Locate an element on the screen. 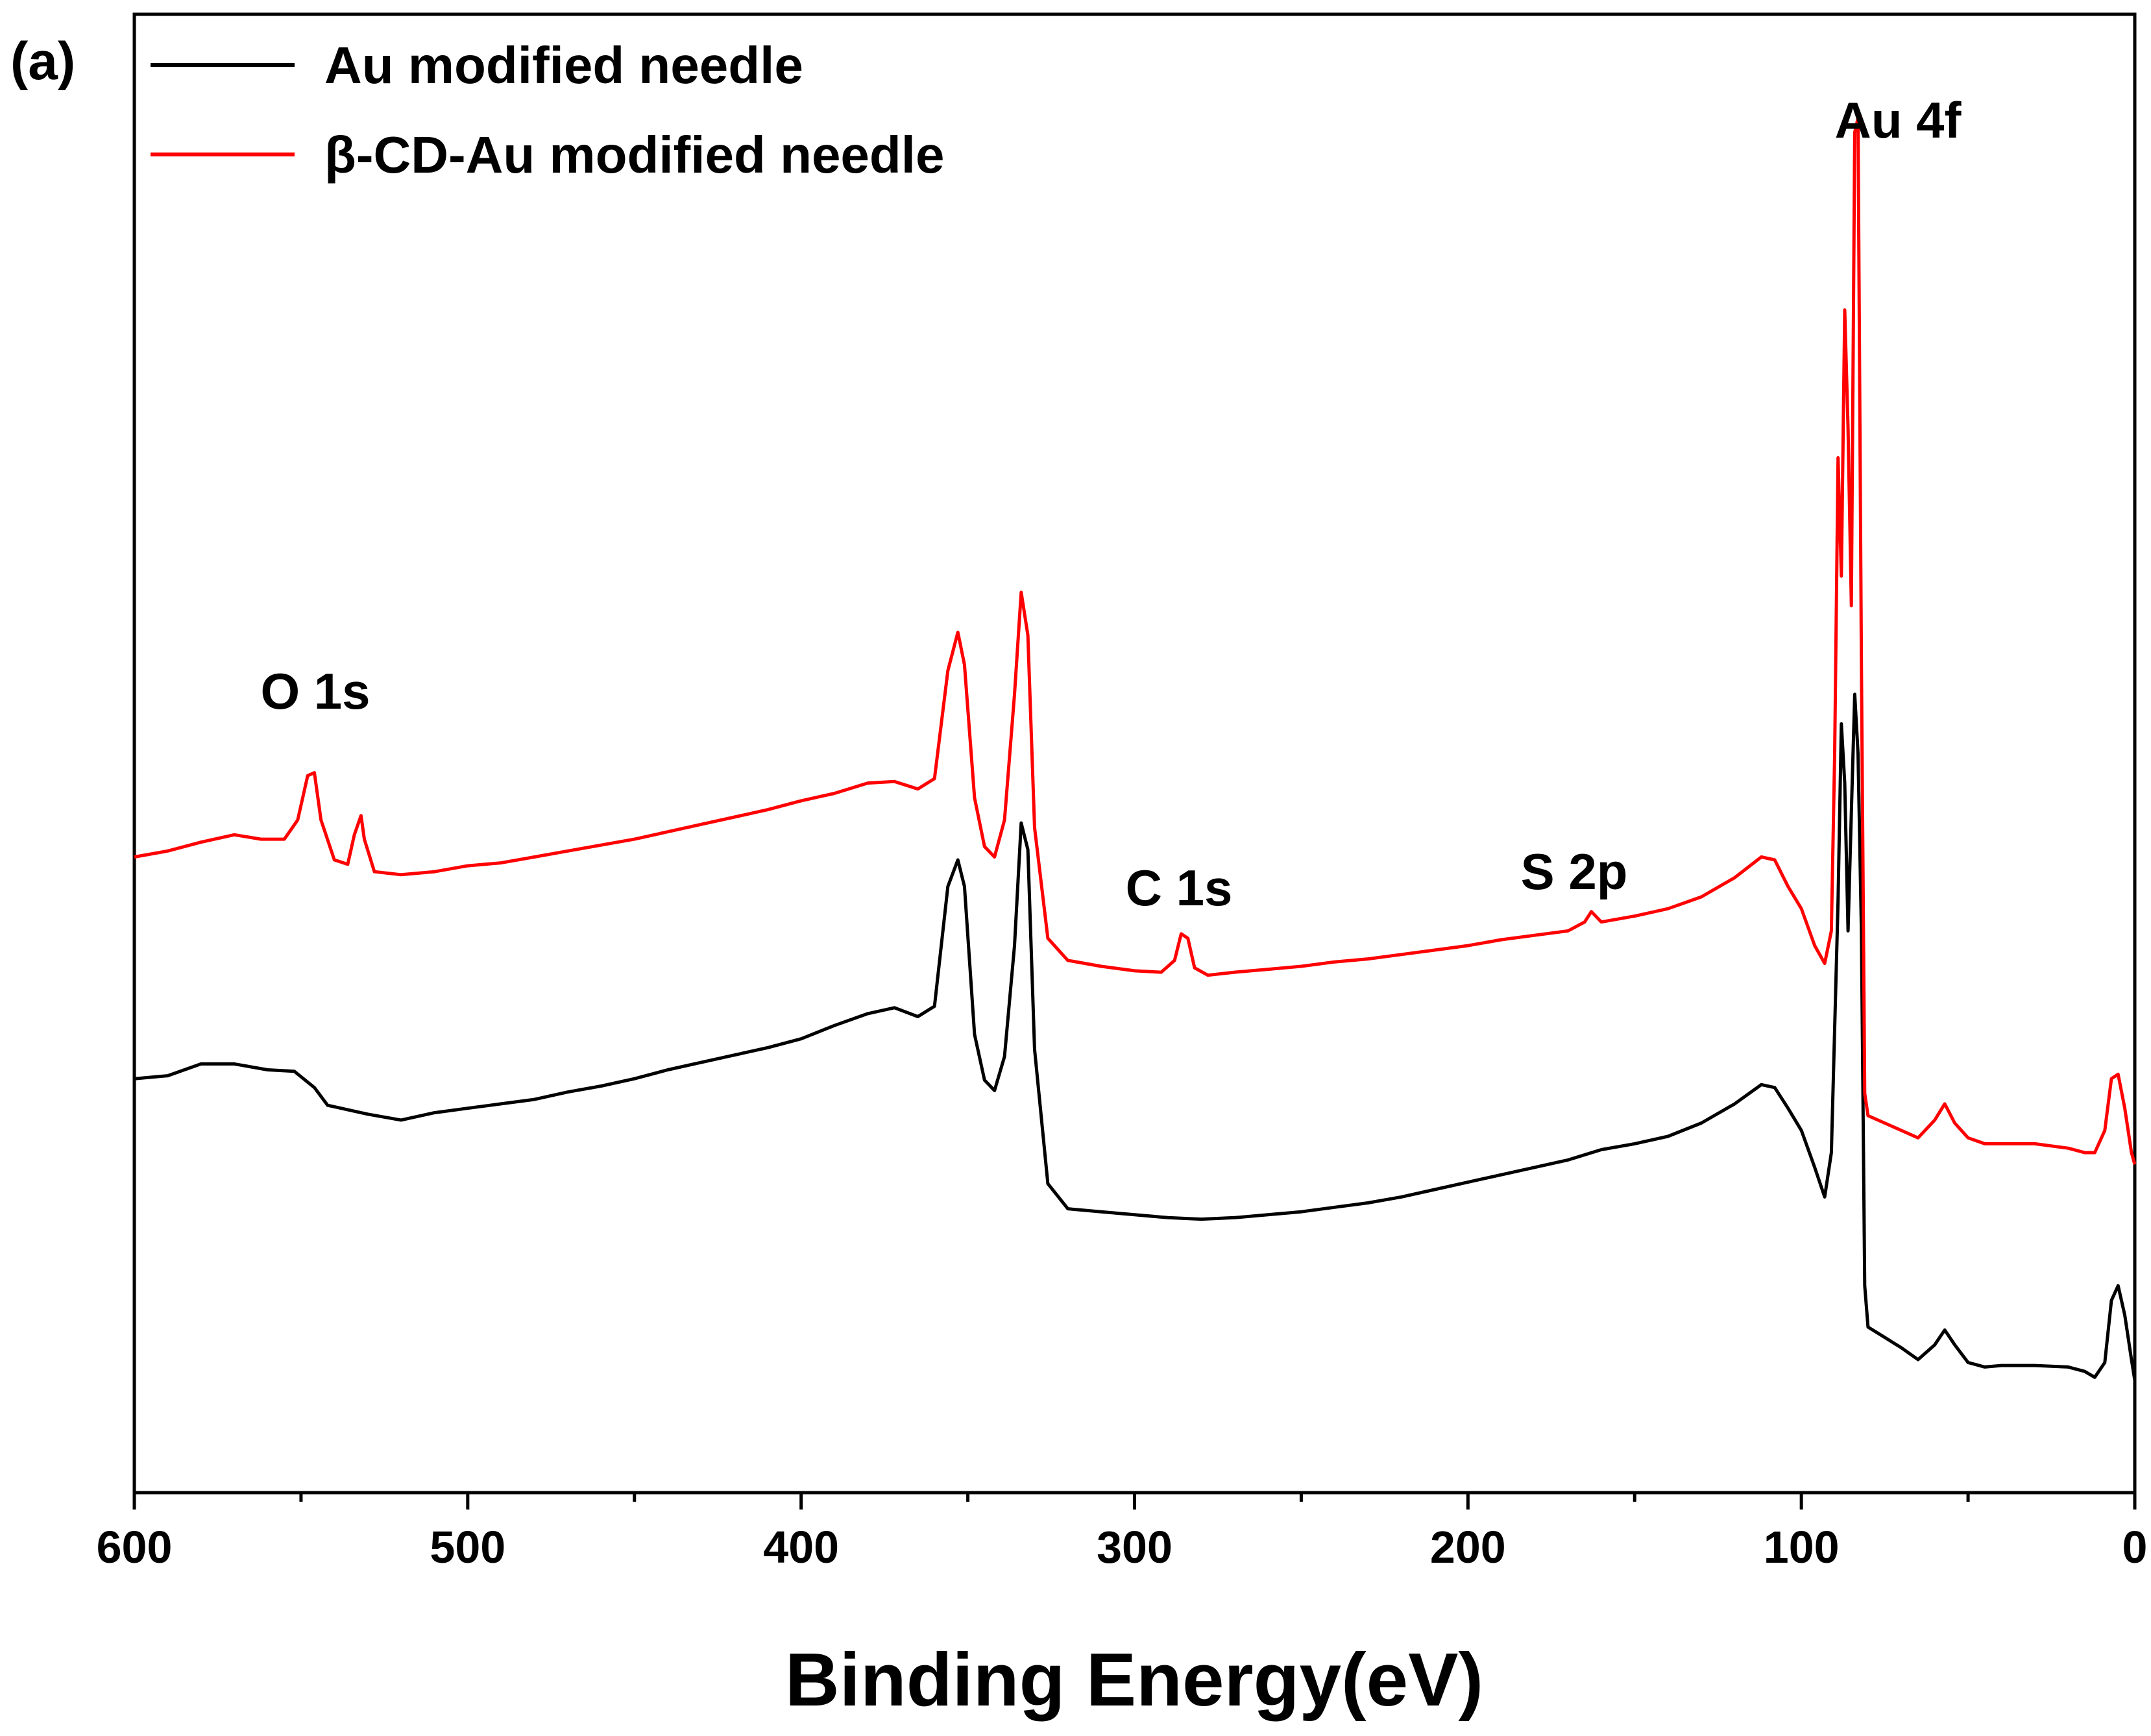 This screenshot has width=2151, height=1736. x-tick-label: 600 is located at coordinates (135, 1547).